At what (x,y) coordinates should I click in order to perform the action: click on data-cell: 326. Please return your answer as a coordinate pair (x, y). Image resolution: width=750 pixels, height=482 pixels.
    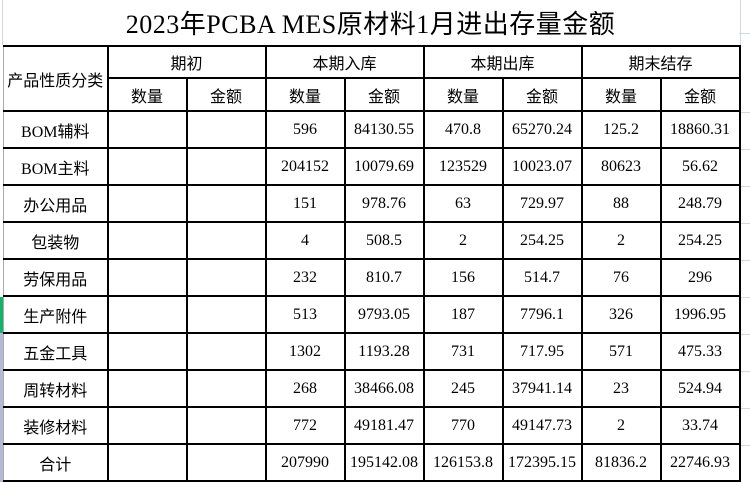
    Looking at the image, I should click on (621, 314).